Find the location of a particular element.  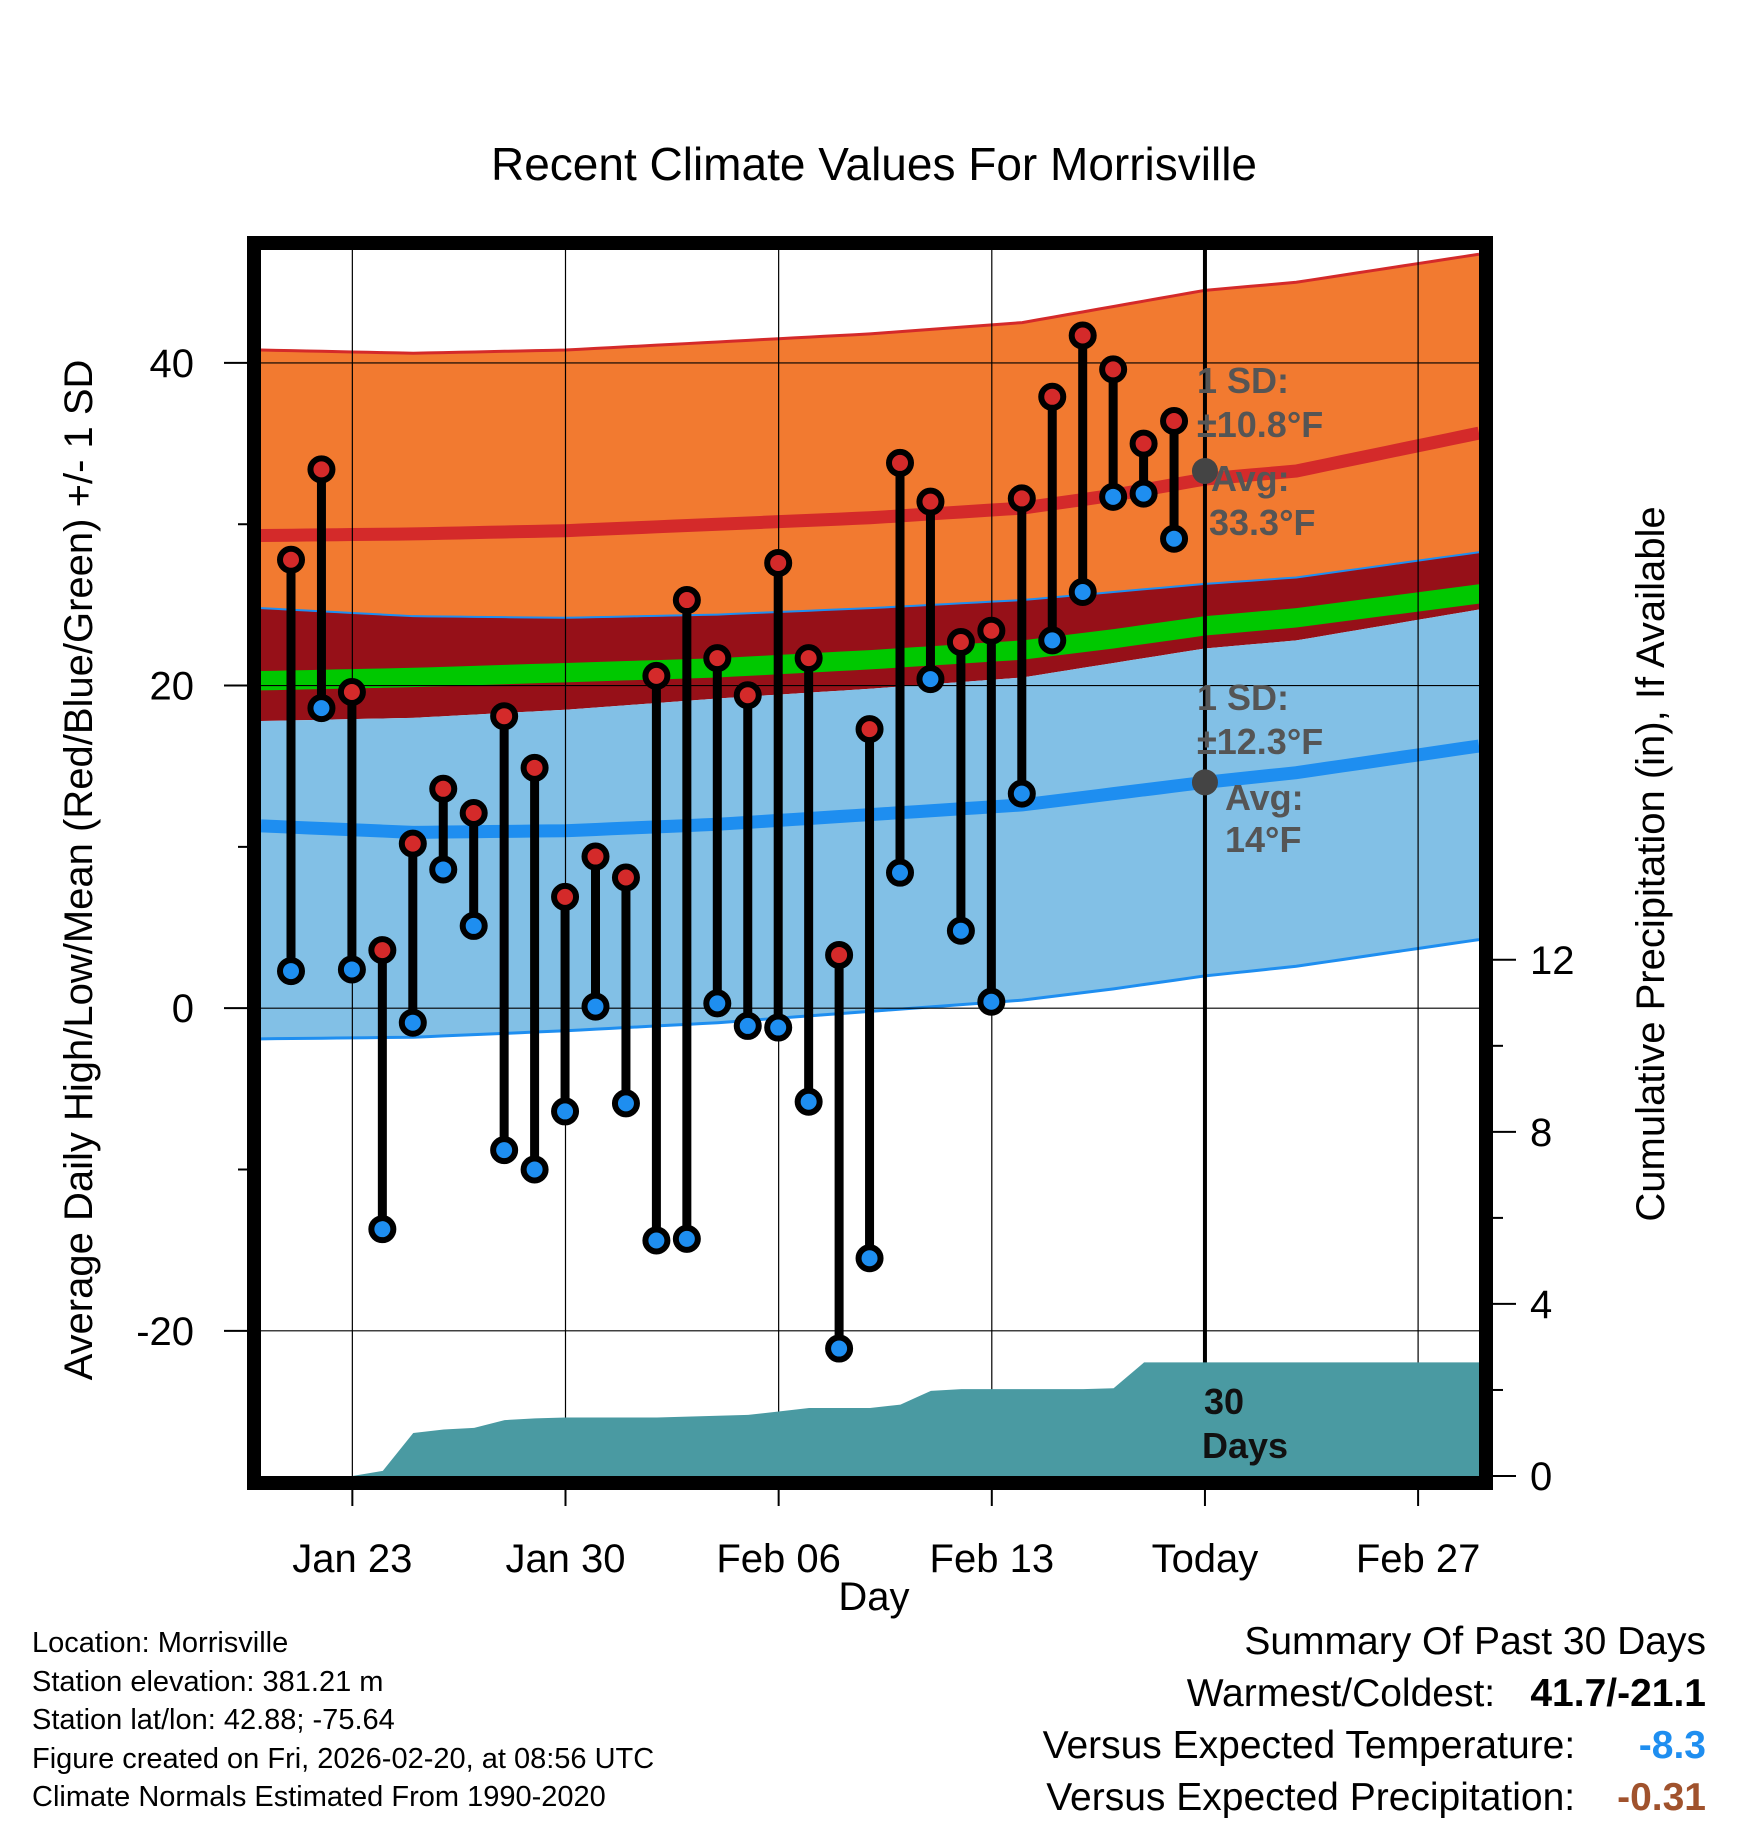

x-axis-label: Day is located at coordinates (873, 1597).